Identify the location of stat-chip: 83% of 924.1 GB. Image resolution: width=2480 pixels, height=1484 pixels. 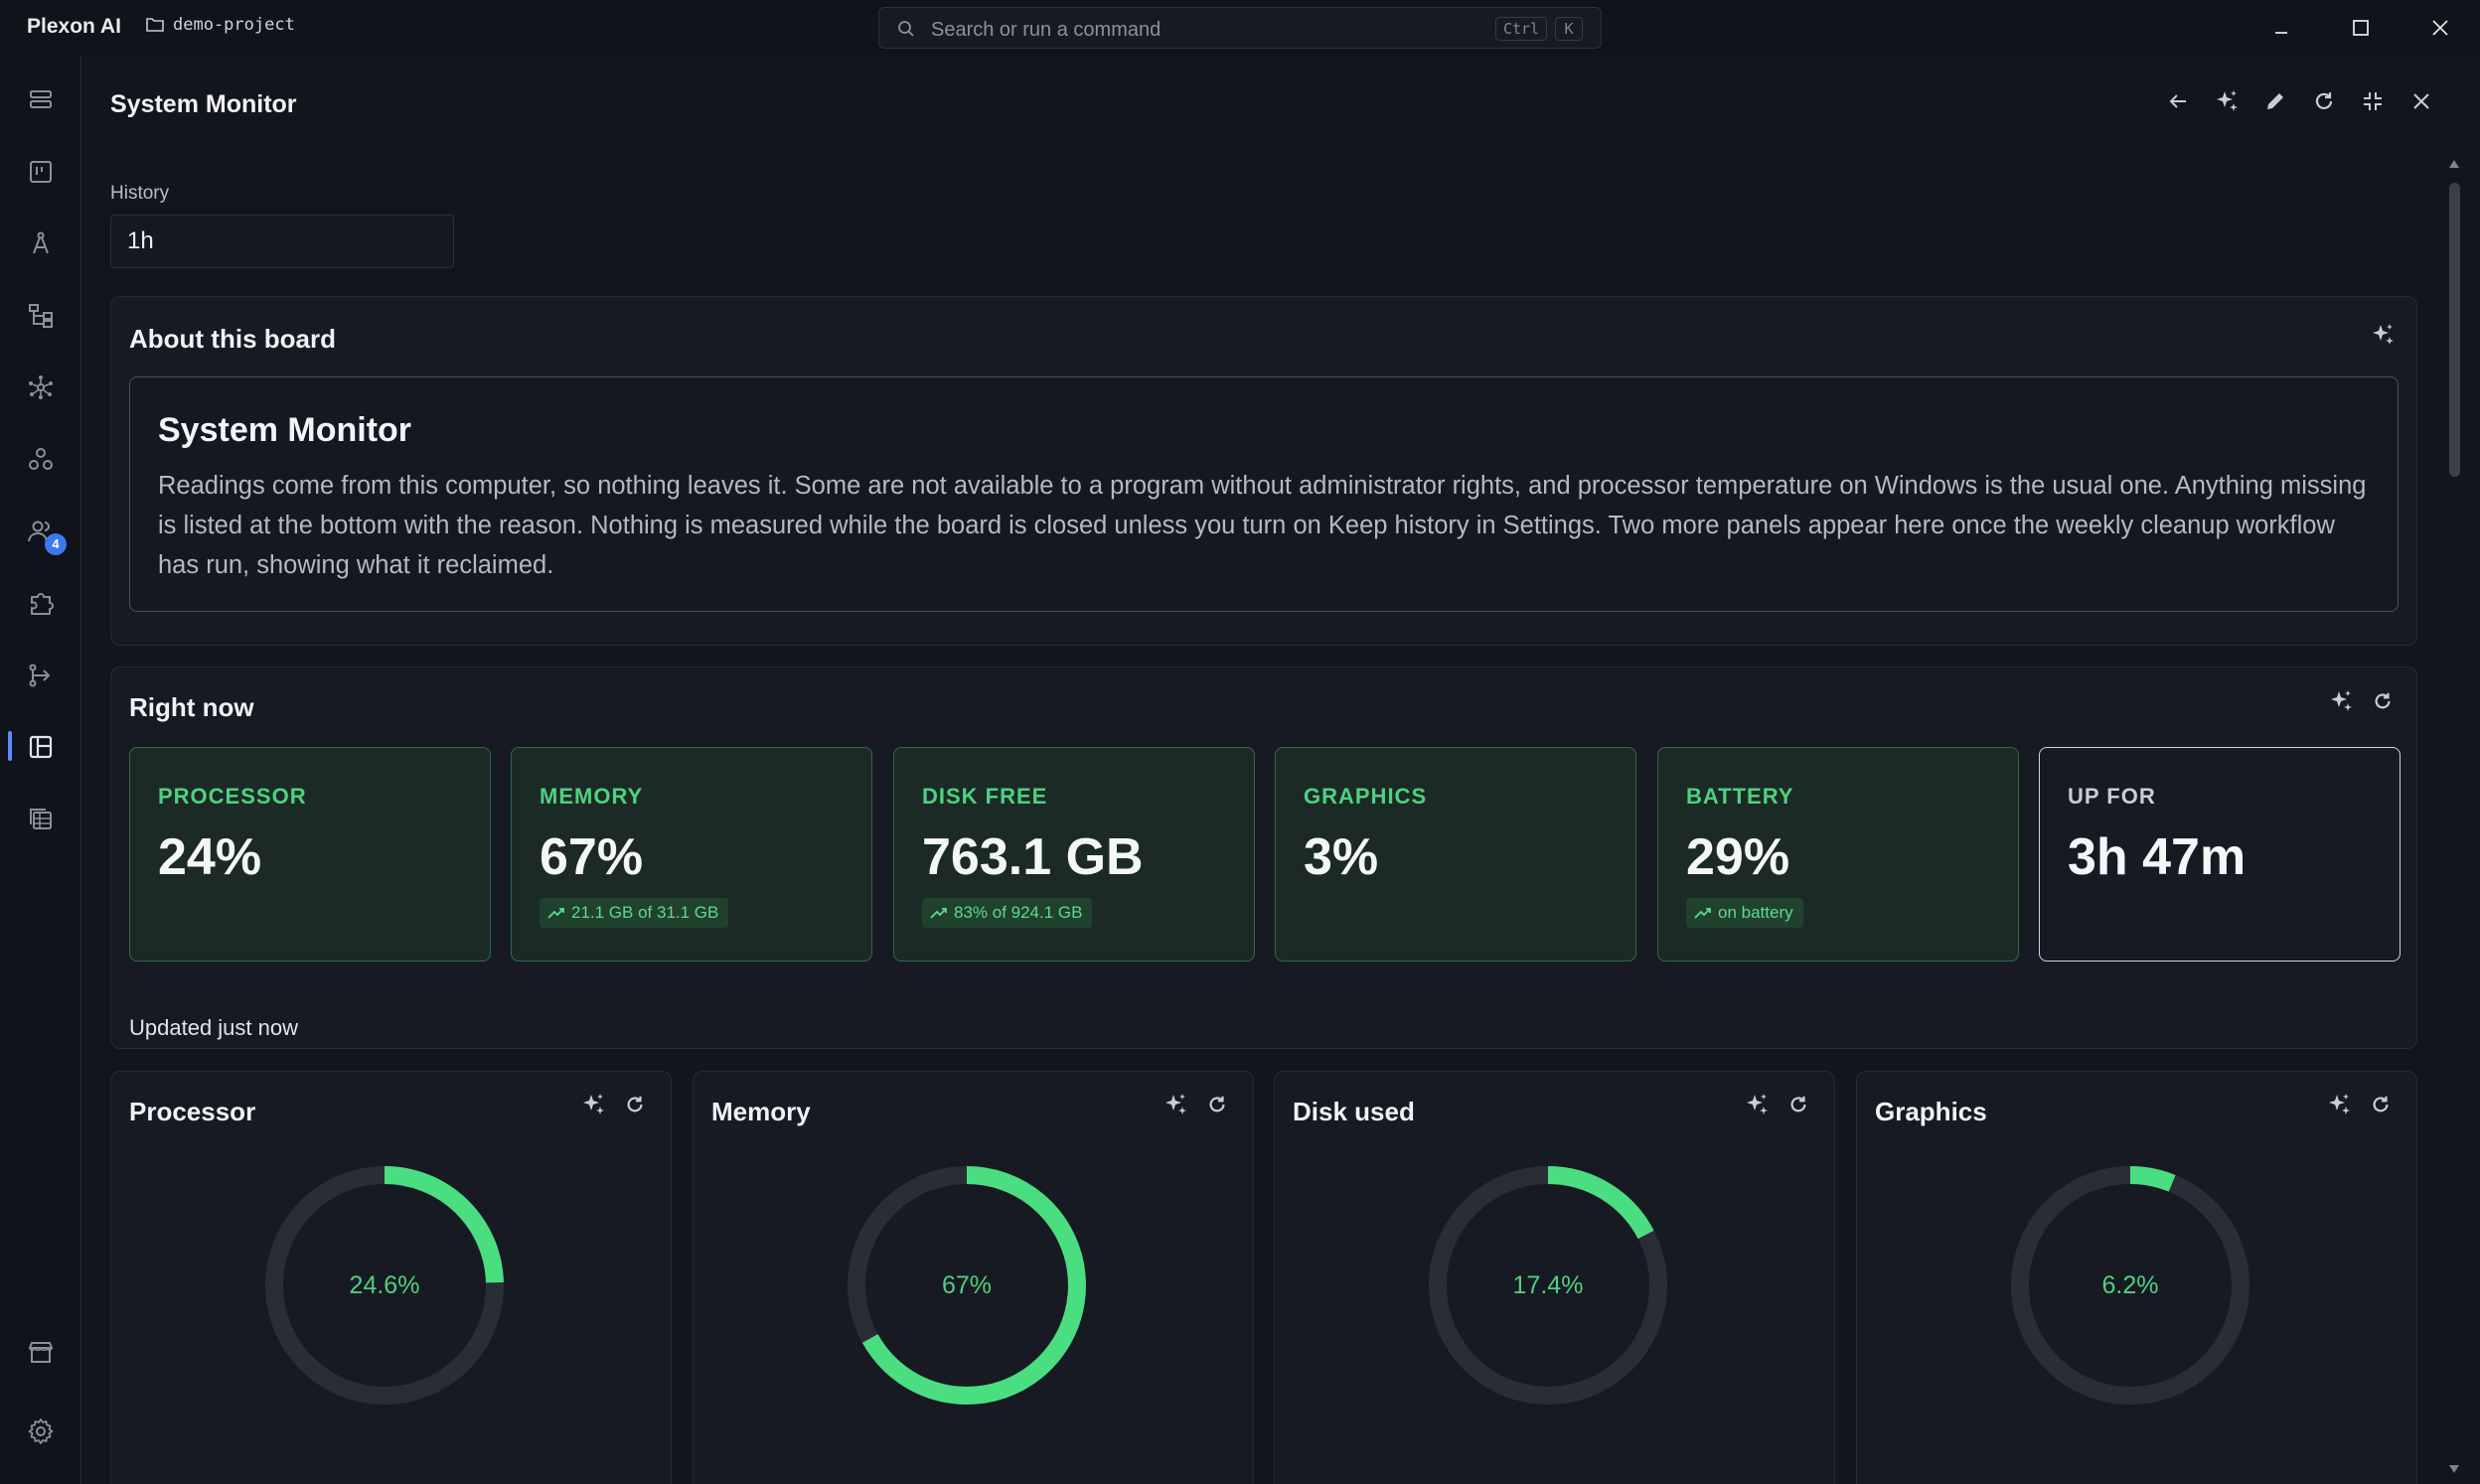
(1007, 913).